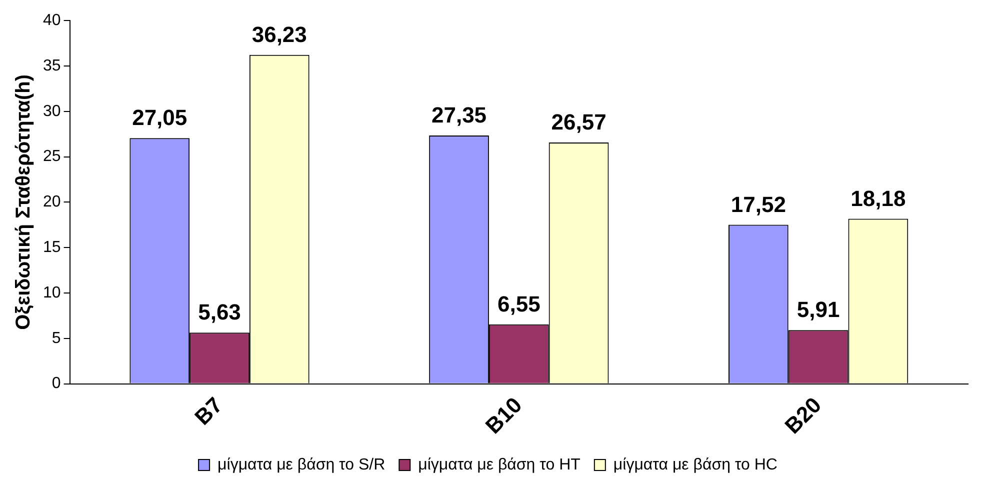 This screenshot has width=986, height=491. Describe the element at coordinates (499, 465) in the screenshot. I see `legend-label: μίγματα με βάση το HT` at that location.